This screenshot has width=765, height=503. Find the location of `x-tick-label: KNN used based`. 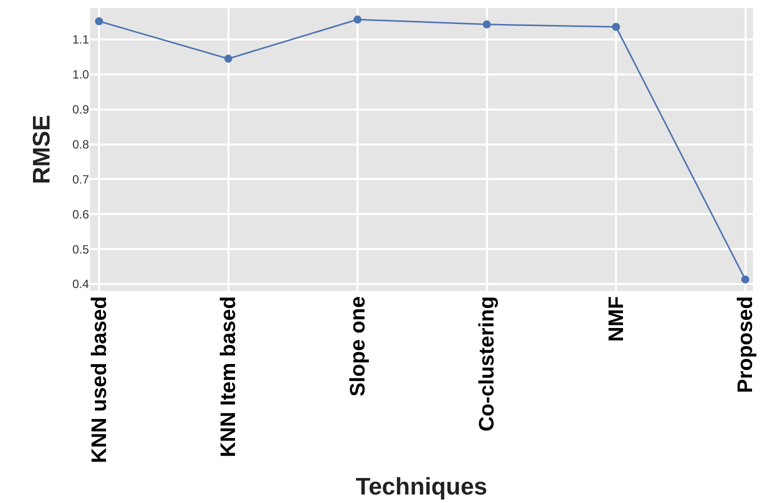

x-tick-label: KNN used based is located at coordinates (99, 380).